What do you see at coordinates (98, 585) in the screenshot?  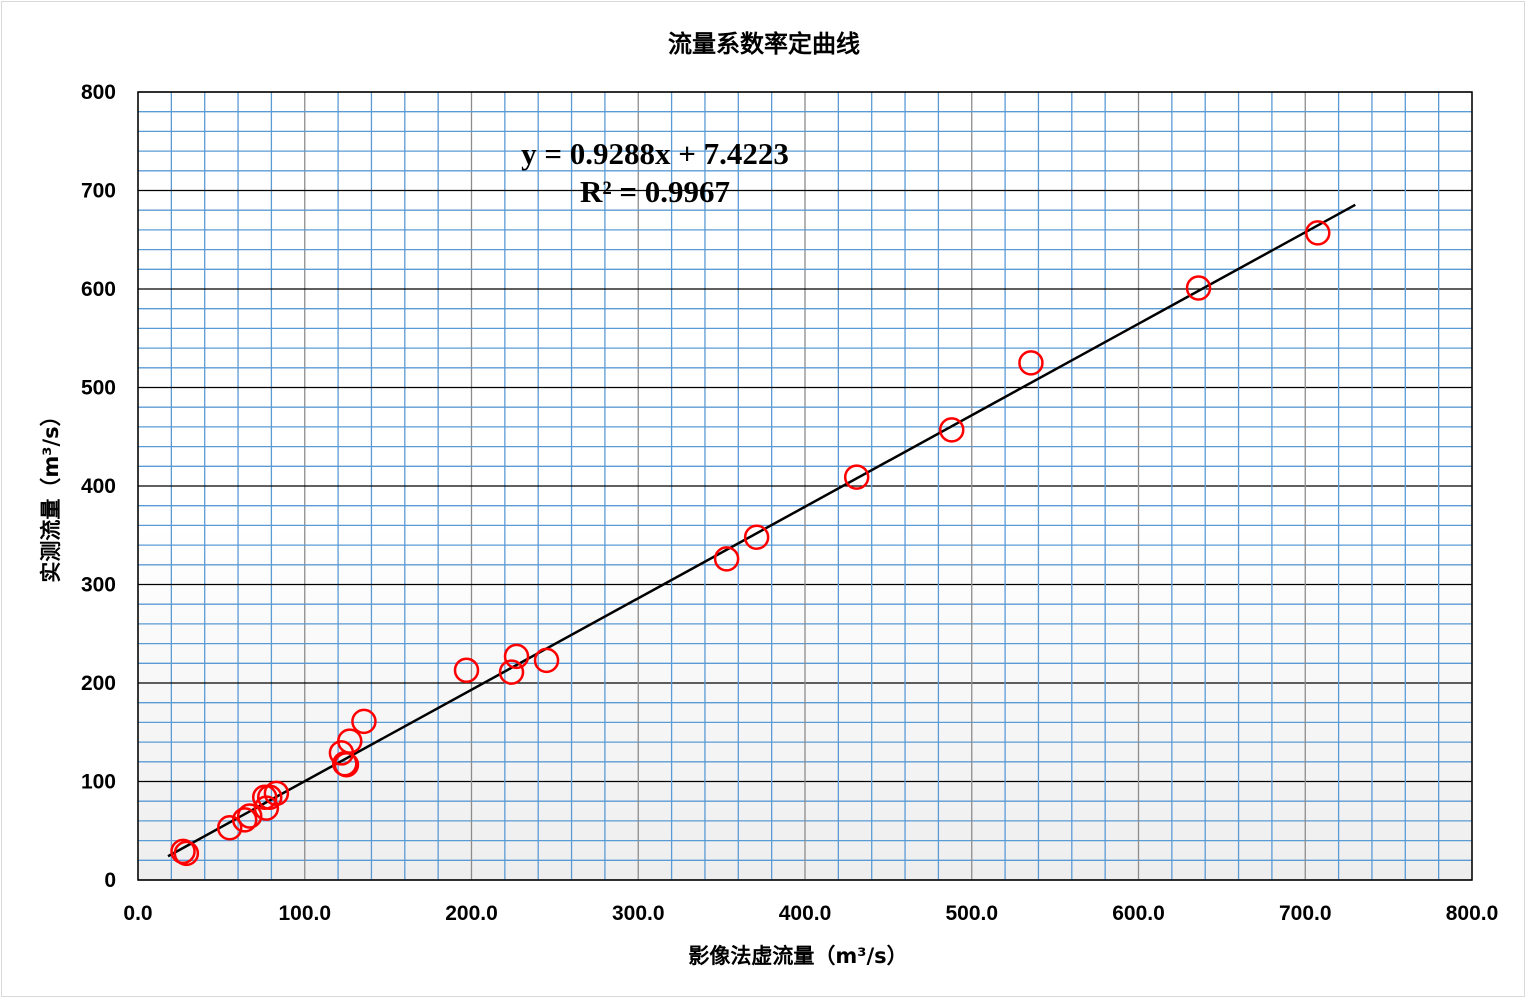 I see `y-tick-label: 300` at bounding box center [98, 585].